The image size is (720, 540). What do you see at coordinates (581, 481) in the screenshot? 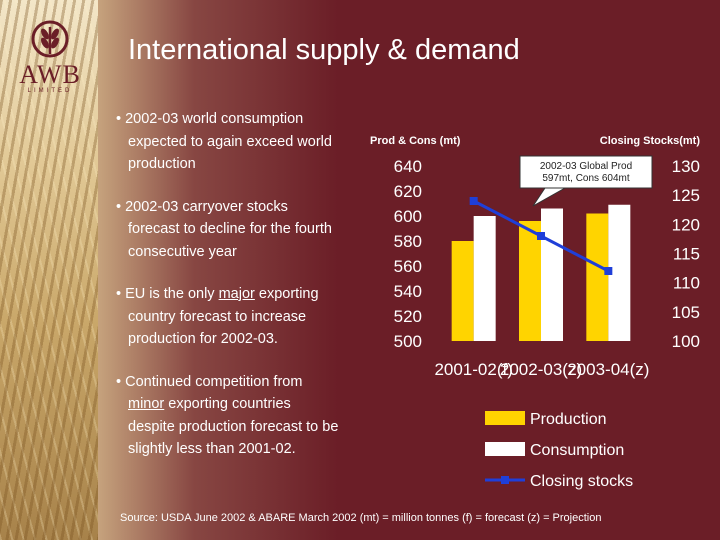
I see `legend-label: Closing stocks` at bounding box center [581, 481].